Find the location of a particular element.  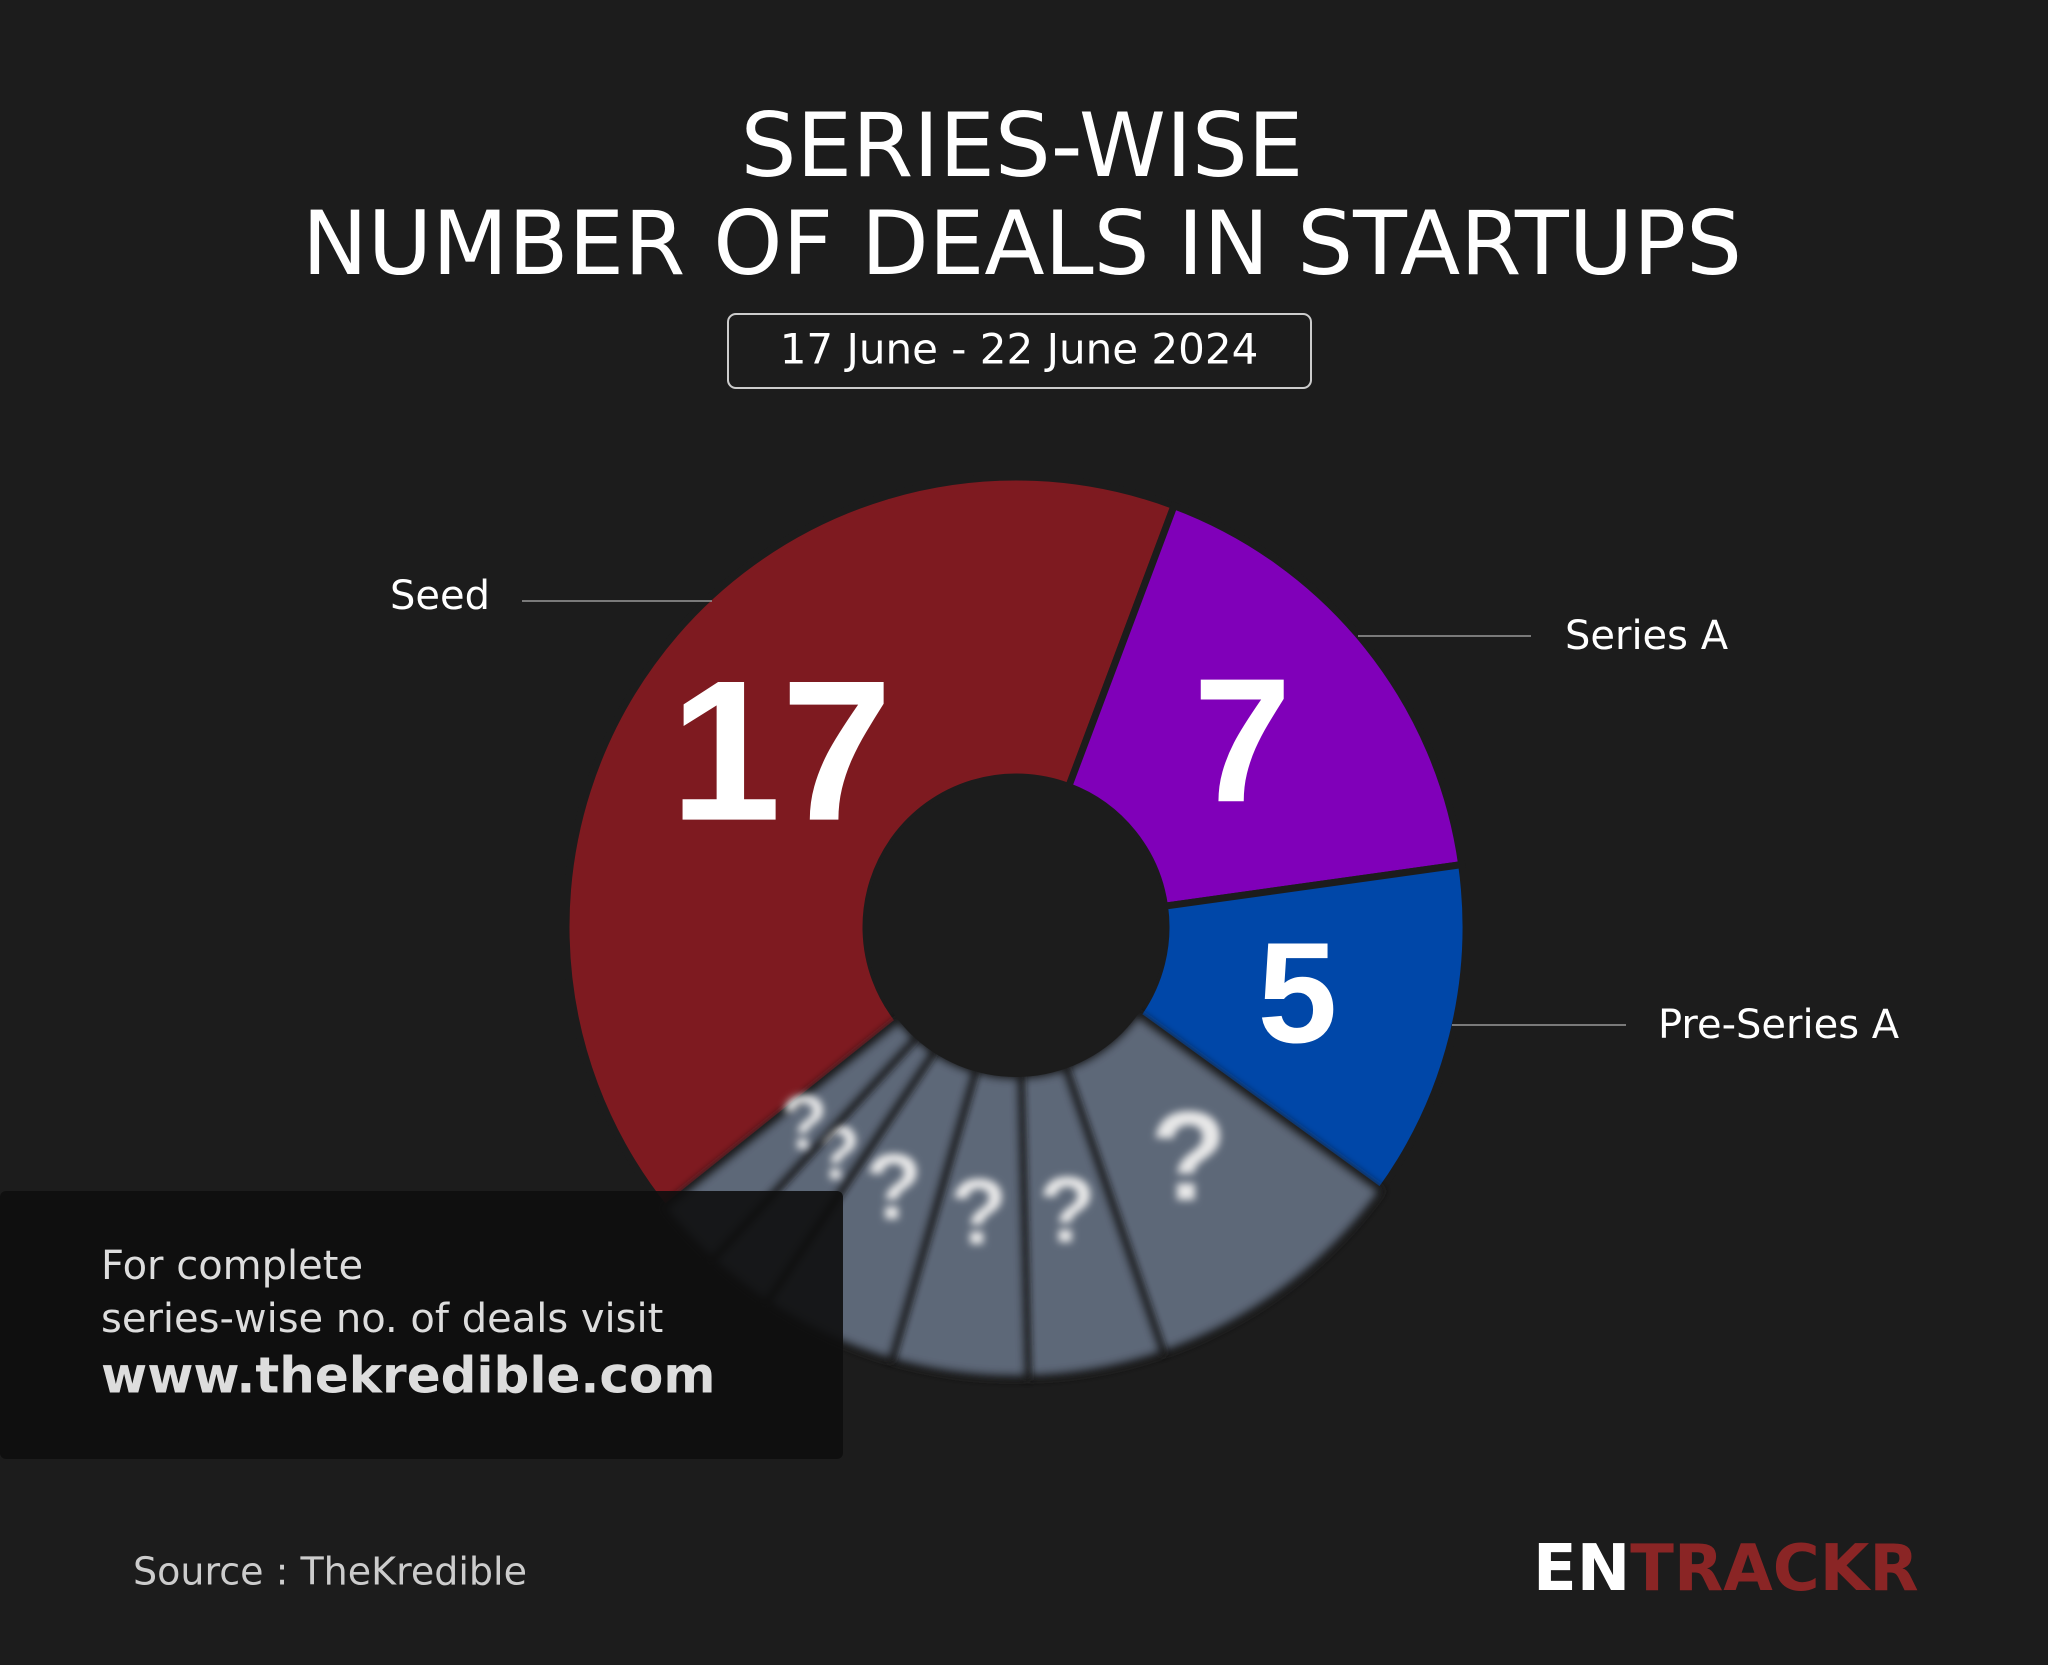

note-box is located at coordinates (421, 1325).